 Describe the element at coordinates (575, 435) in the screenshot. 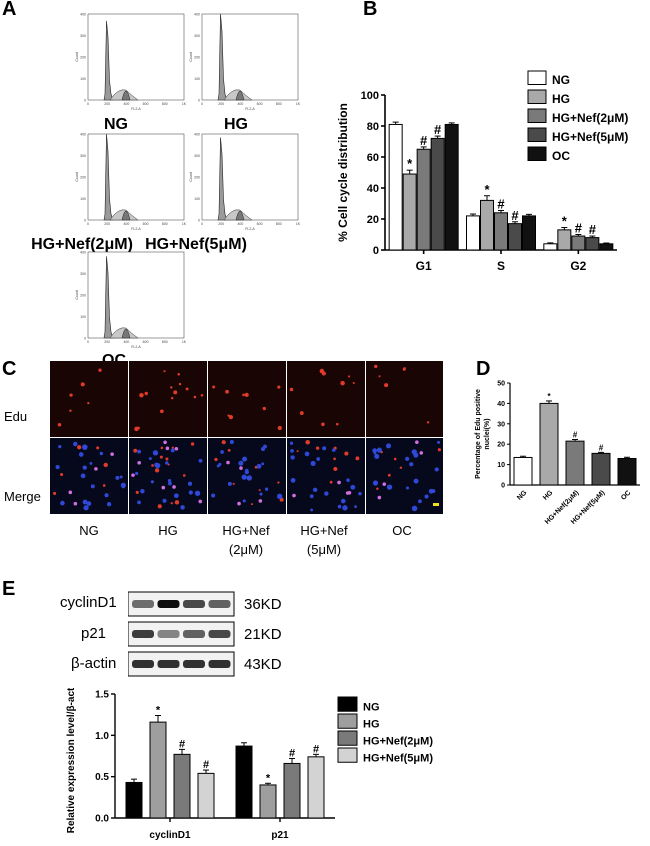

I see `significance-mark: #` at that location.